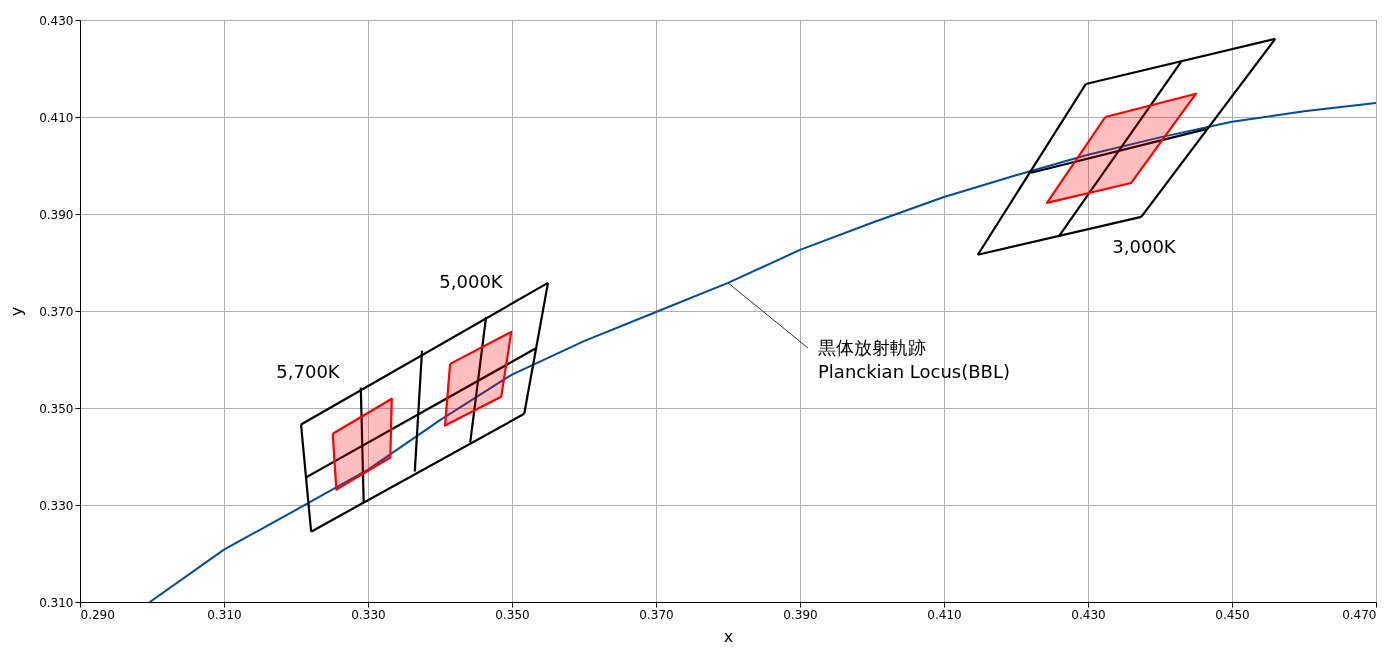 This screenshot has width=1397, height=657. Describe the element at coordinates (56, 117) in the screenshot. I see `y-tick-label: 0.410` at that location.